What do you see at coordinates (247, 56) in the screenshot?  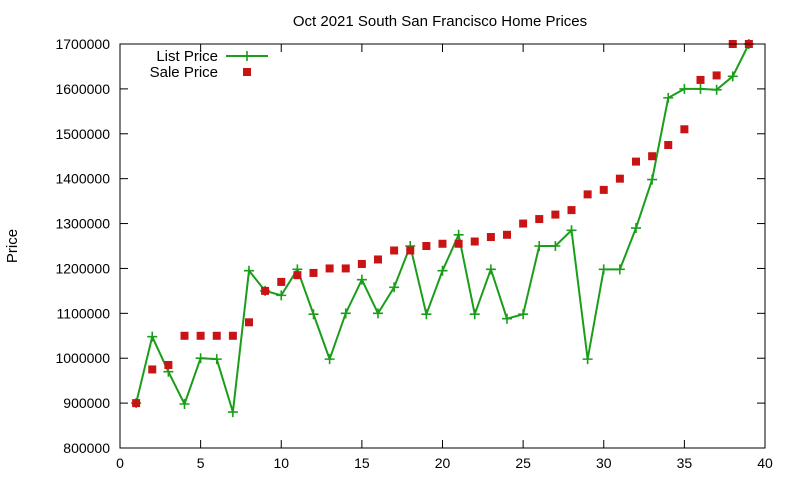 I see `legend-marker-list-price` at bounding box center [247, 56].